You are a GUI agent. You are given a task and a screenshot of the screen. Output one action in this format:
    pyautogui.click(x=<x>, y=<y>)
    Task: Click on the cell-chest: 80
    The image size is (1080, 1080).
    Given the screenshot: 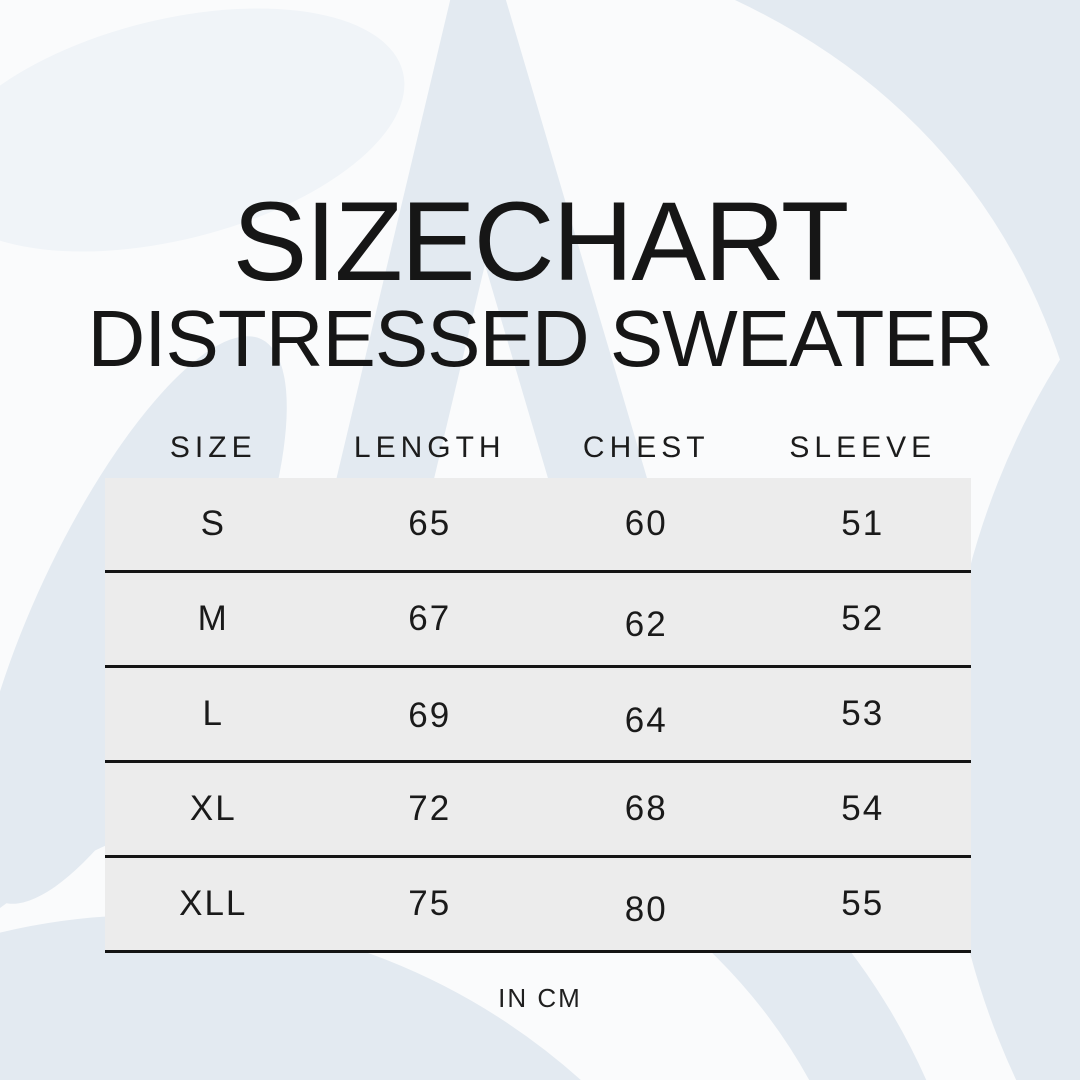 What is the action you would take?
    pyautogui.click(x=646, y=909)
    